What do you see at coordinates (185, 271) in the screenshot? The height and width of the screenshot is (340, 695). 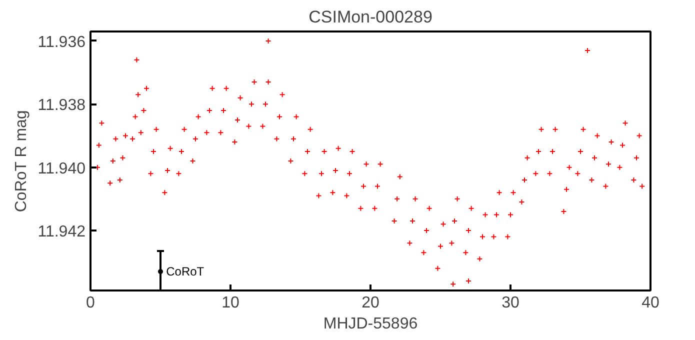 I see `series-label: CoRoT` at bounding box center [185, 271].